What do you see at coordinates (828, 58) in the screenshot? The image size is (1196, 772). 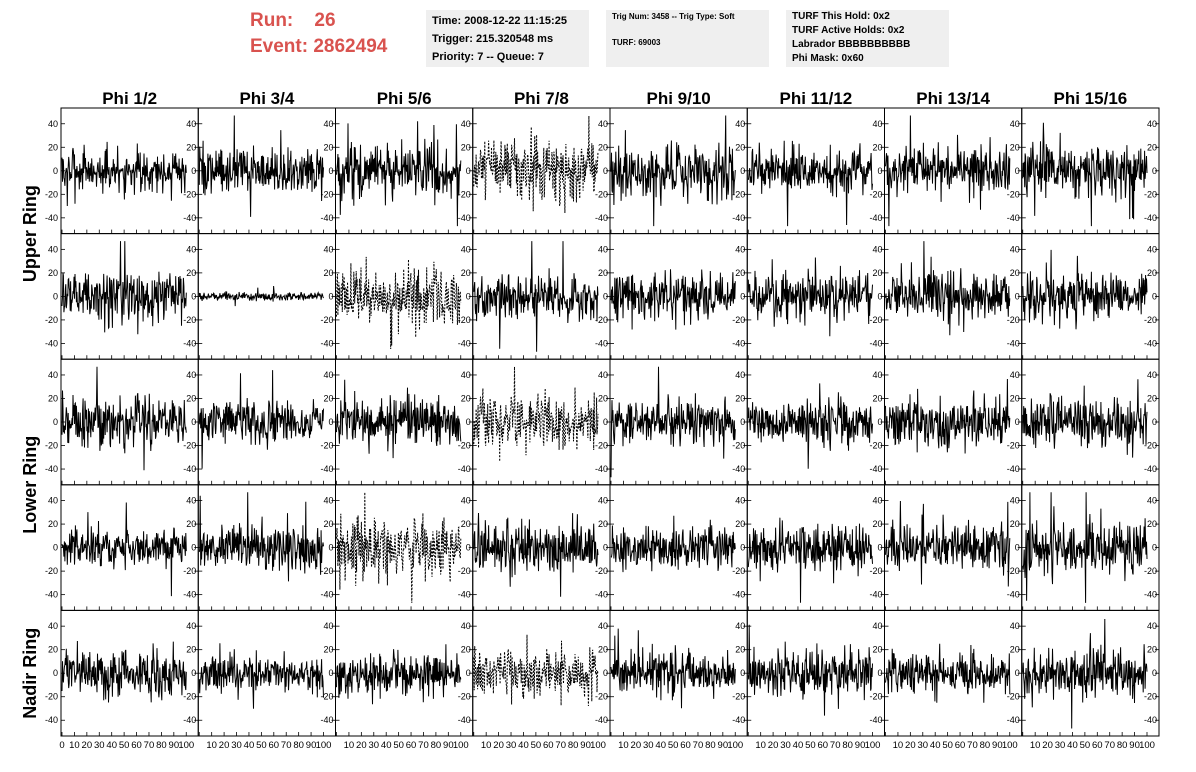 I see `phi-mask-text: Phi Mask: 0x60` at bounding box center [828, 58].